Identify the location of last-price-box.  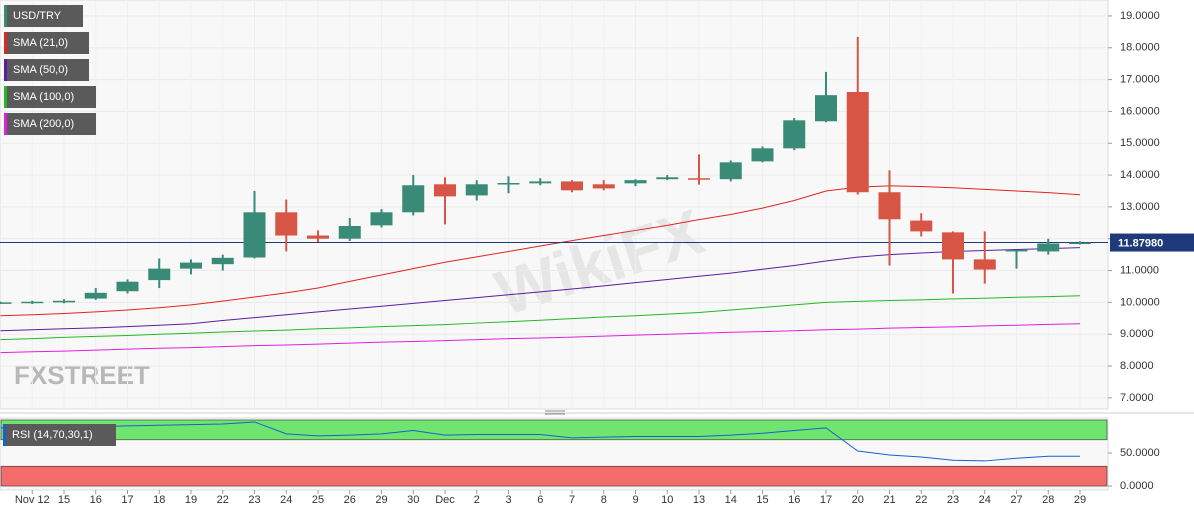
(1152, 242).